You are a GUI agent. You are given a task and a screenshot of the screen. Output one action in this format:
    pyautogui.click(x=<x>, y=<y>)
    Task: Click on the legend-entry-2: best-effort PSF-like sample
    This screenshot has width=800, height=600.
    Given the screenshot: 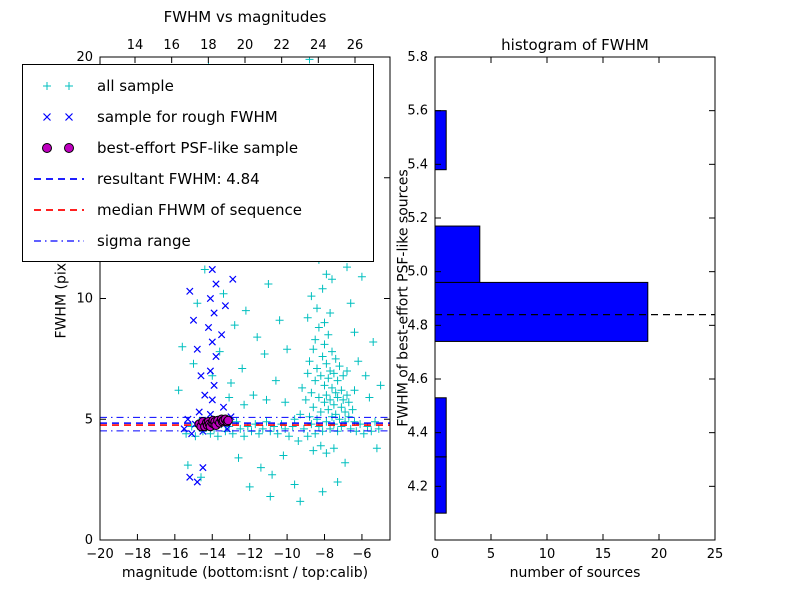 What is the action you would take?
    pyautogui.click(x=198, y=147)
    